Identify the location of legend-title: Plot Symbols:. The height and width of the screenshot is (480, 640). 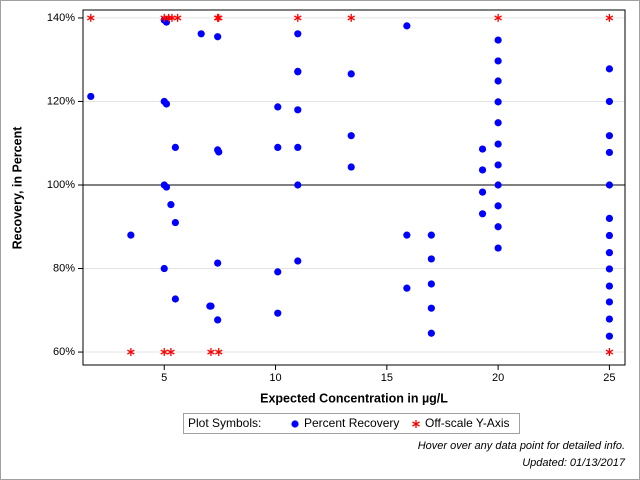
(224, 423).